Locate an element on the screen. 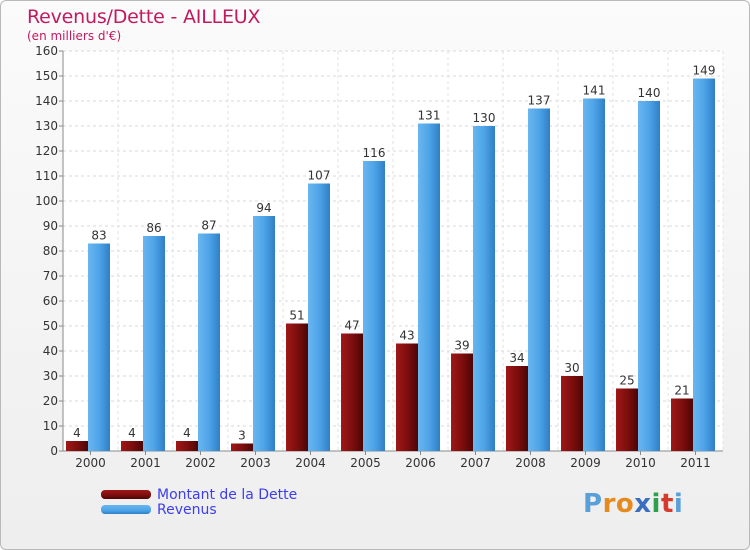 The width and height of the screenshot is (750, 550). x-tick-label: 2008 is located at coordinates (530, 463).